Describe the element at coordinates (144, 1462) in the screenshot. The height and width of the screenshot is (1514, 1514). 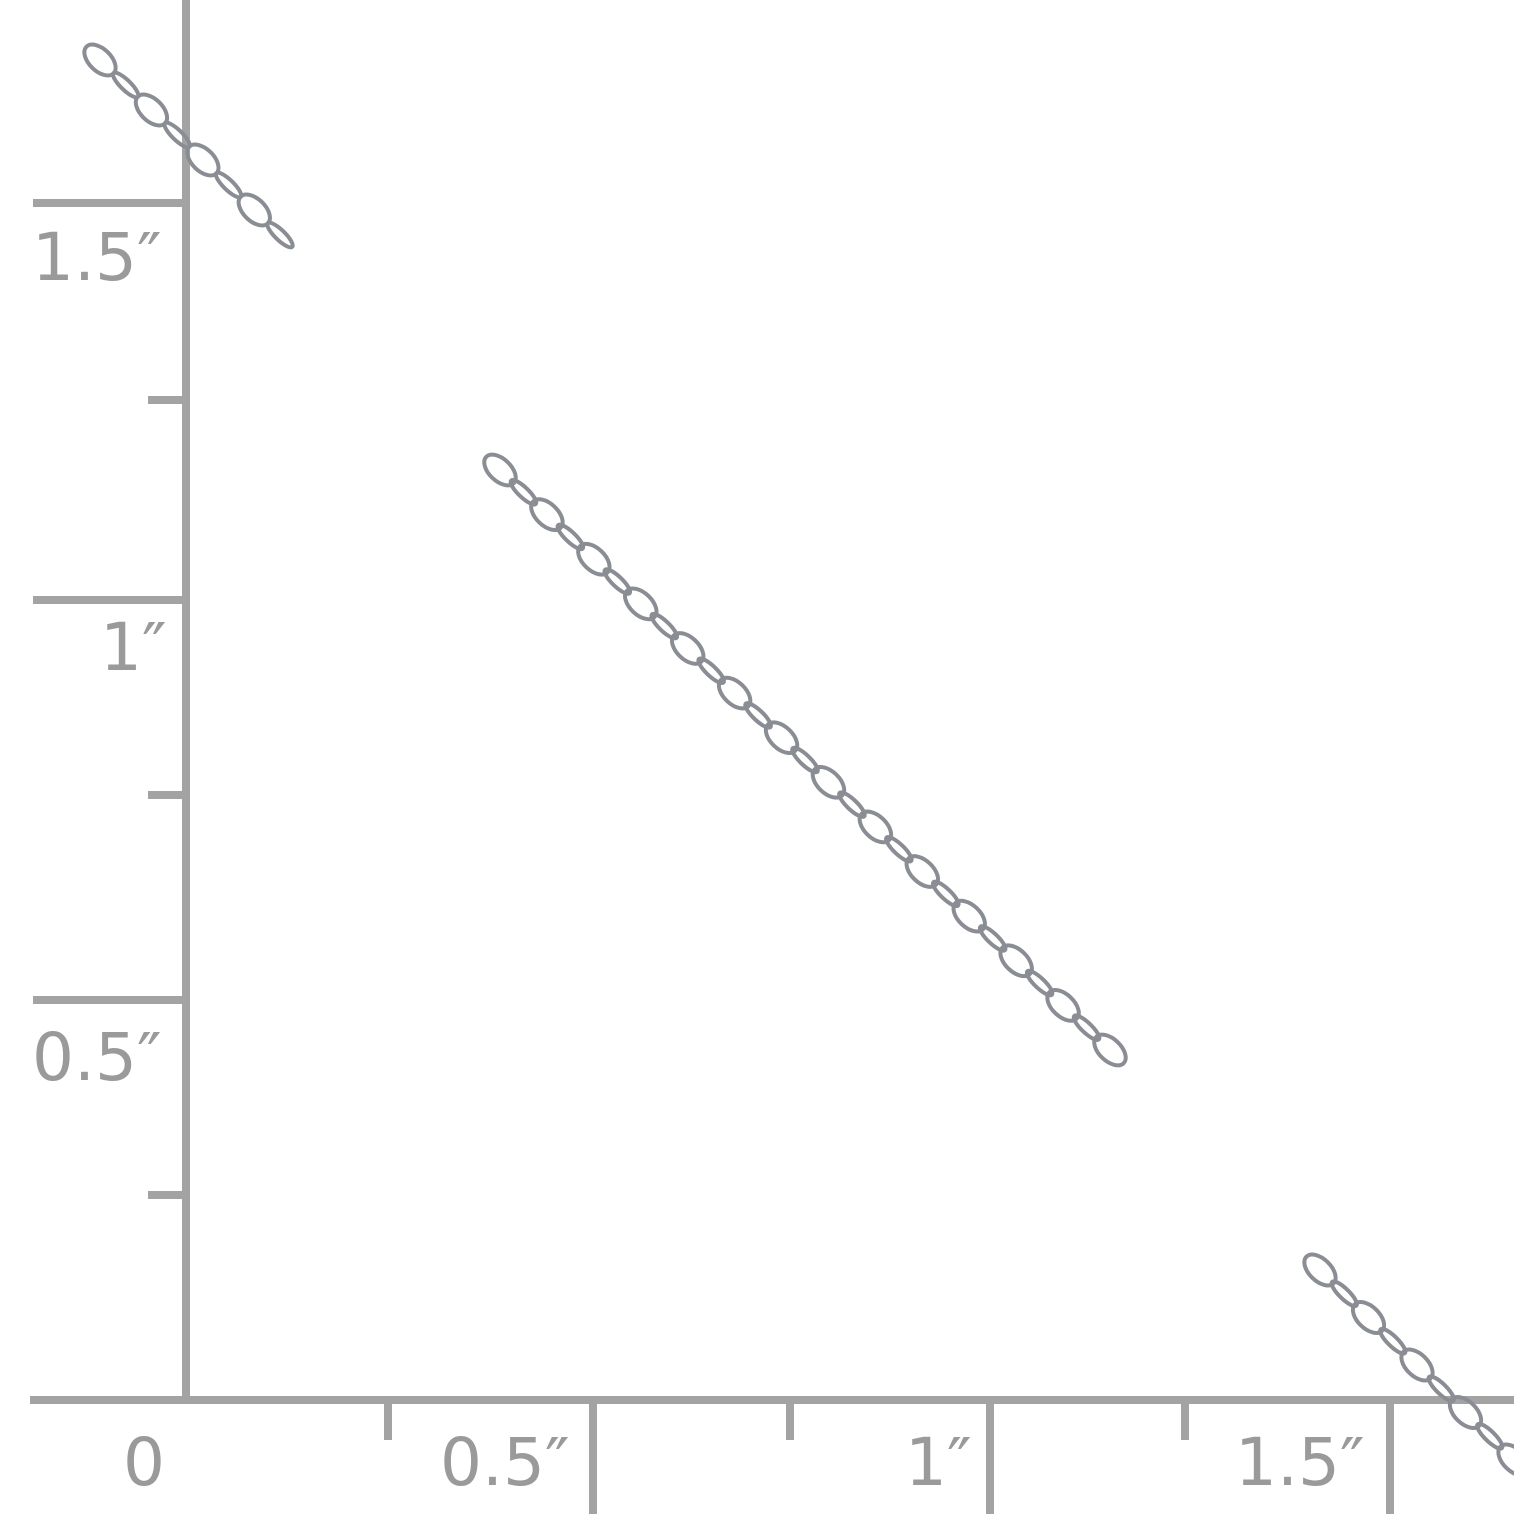
I see `ruler-label-horizontal: 0` at that location.